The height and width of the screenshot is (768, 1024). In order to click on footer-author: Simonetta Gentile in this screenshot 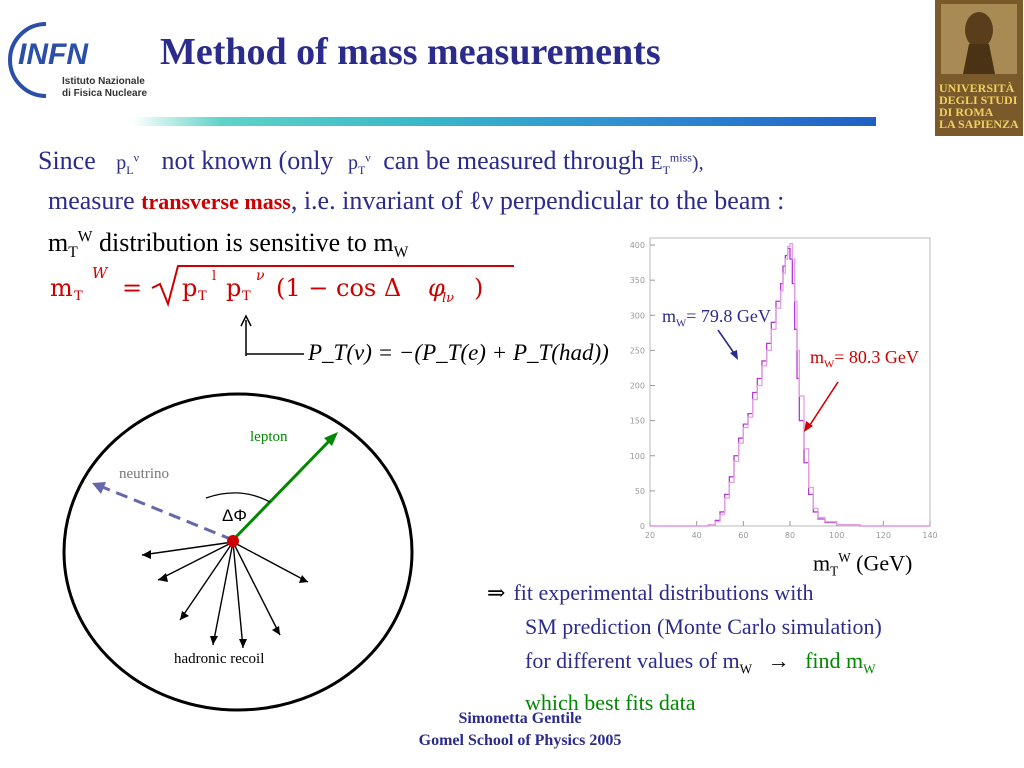, I will do `click(520, 718)`.